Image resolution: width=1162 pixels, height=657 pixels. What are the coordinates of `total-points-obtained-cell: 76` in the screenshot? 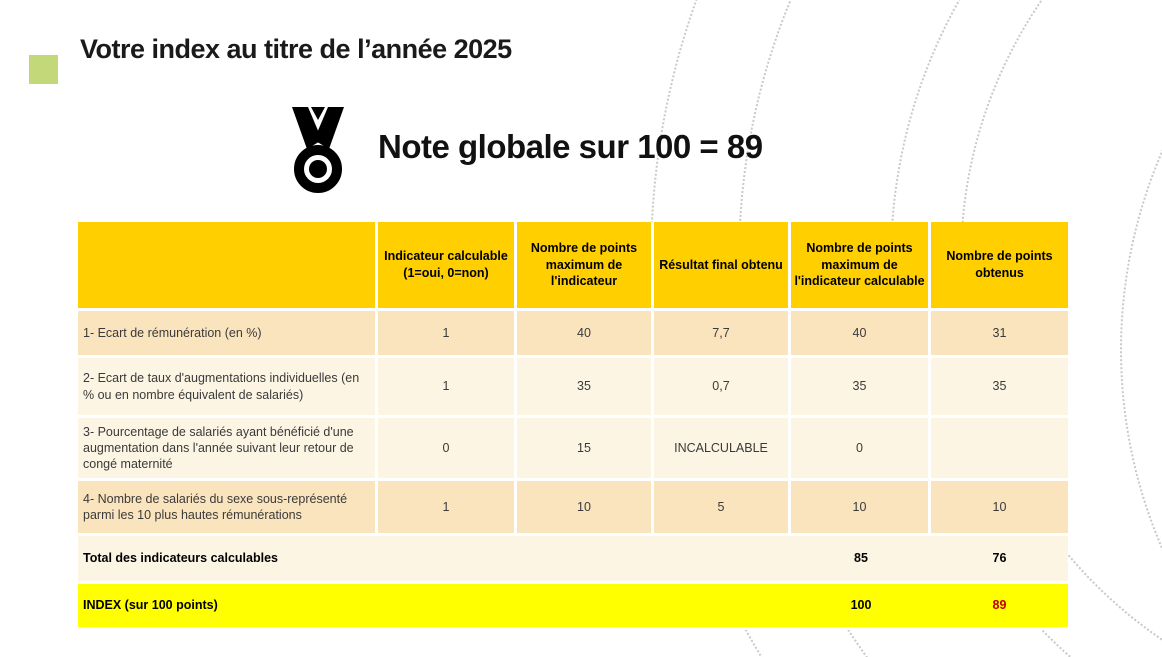 It's located at (999, 558).